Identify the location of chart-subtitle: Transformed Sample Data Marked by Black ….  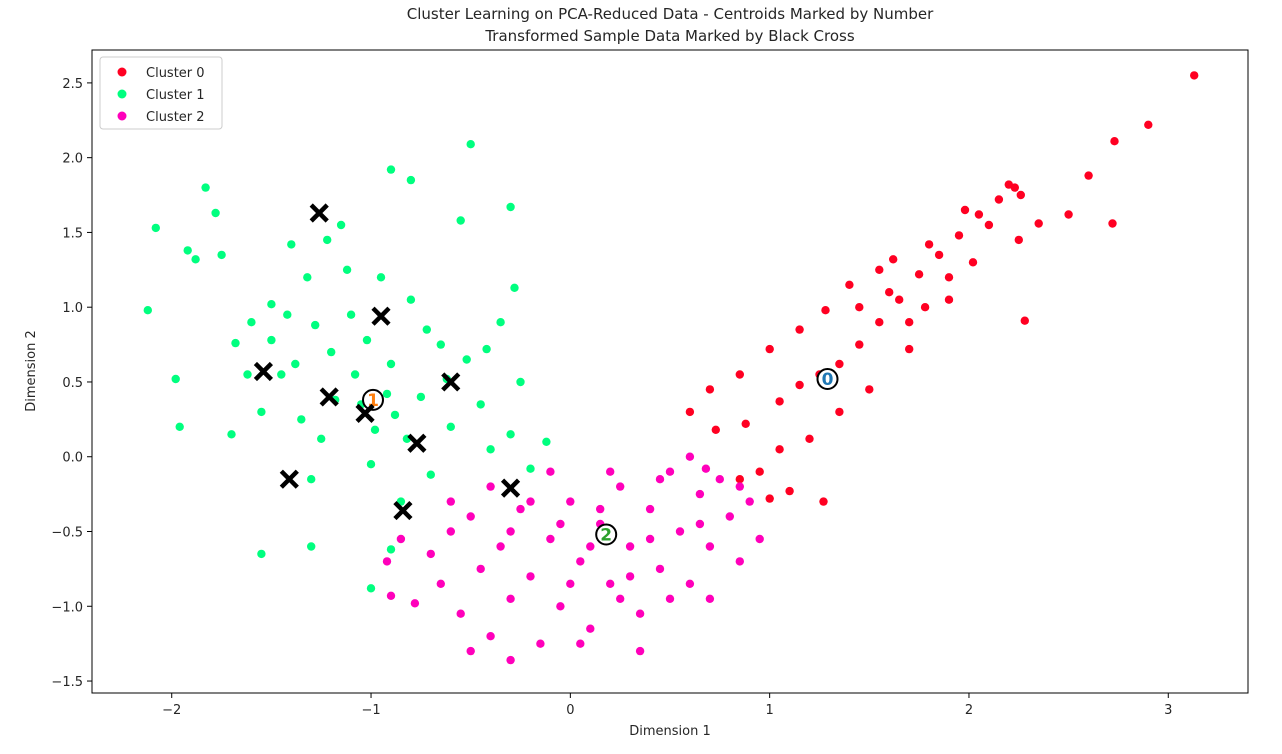
(669, 36).